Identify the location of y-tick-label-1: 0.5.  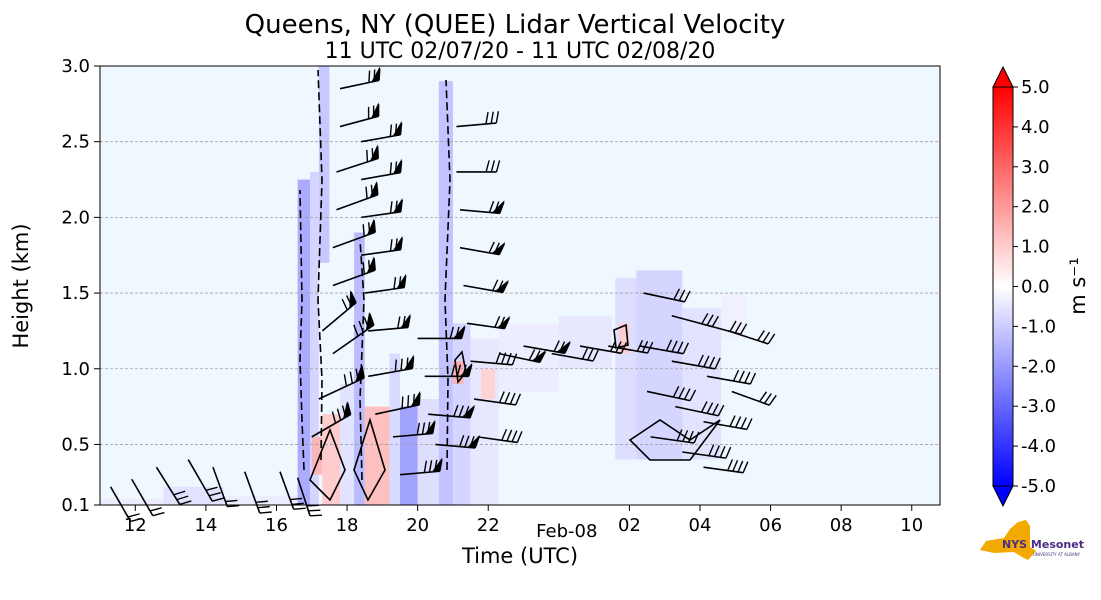
(75, 444).